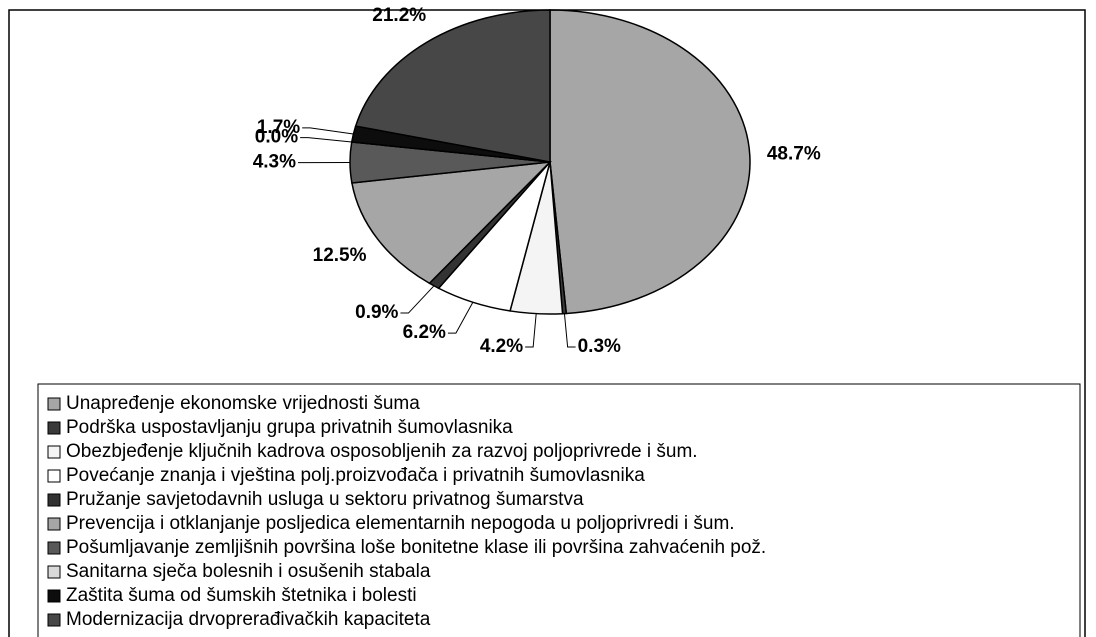 The image size is (1096, 637). Describe the element at coordinates (243, 403) in the screenshot. I see `legend-label: Unapređenje ekonomske vrijednosti šuma` at that location.